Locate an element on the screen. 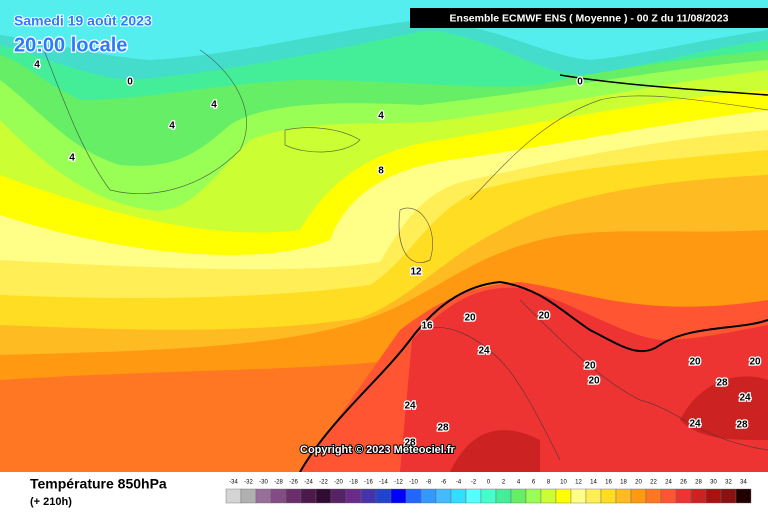  legend-value: -18 is located at coordinates (353, 483).